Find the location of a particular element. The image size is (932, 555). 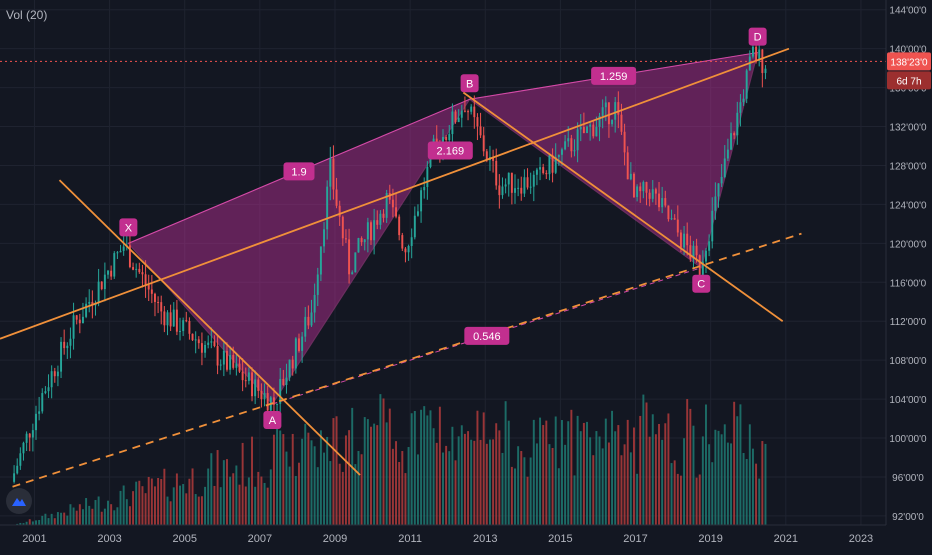

ratio-label: 2.169 is located at coordinates (450, 150).